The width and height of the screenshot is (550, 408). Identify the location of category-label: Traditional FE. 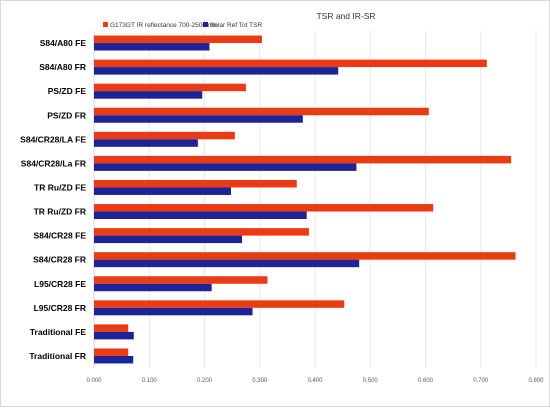
(58, 332).